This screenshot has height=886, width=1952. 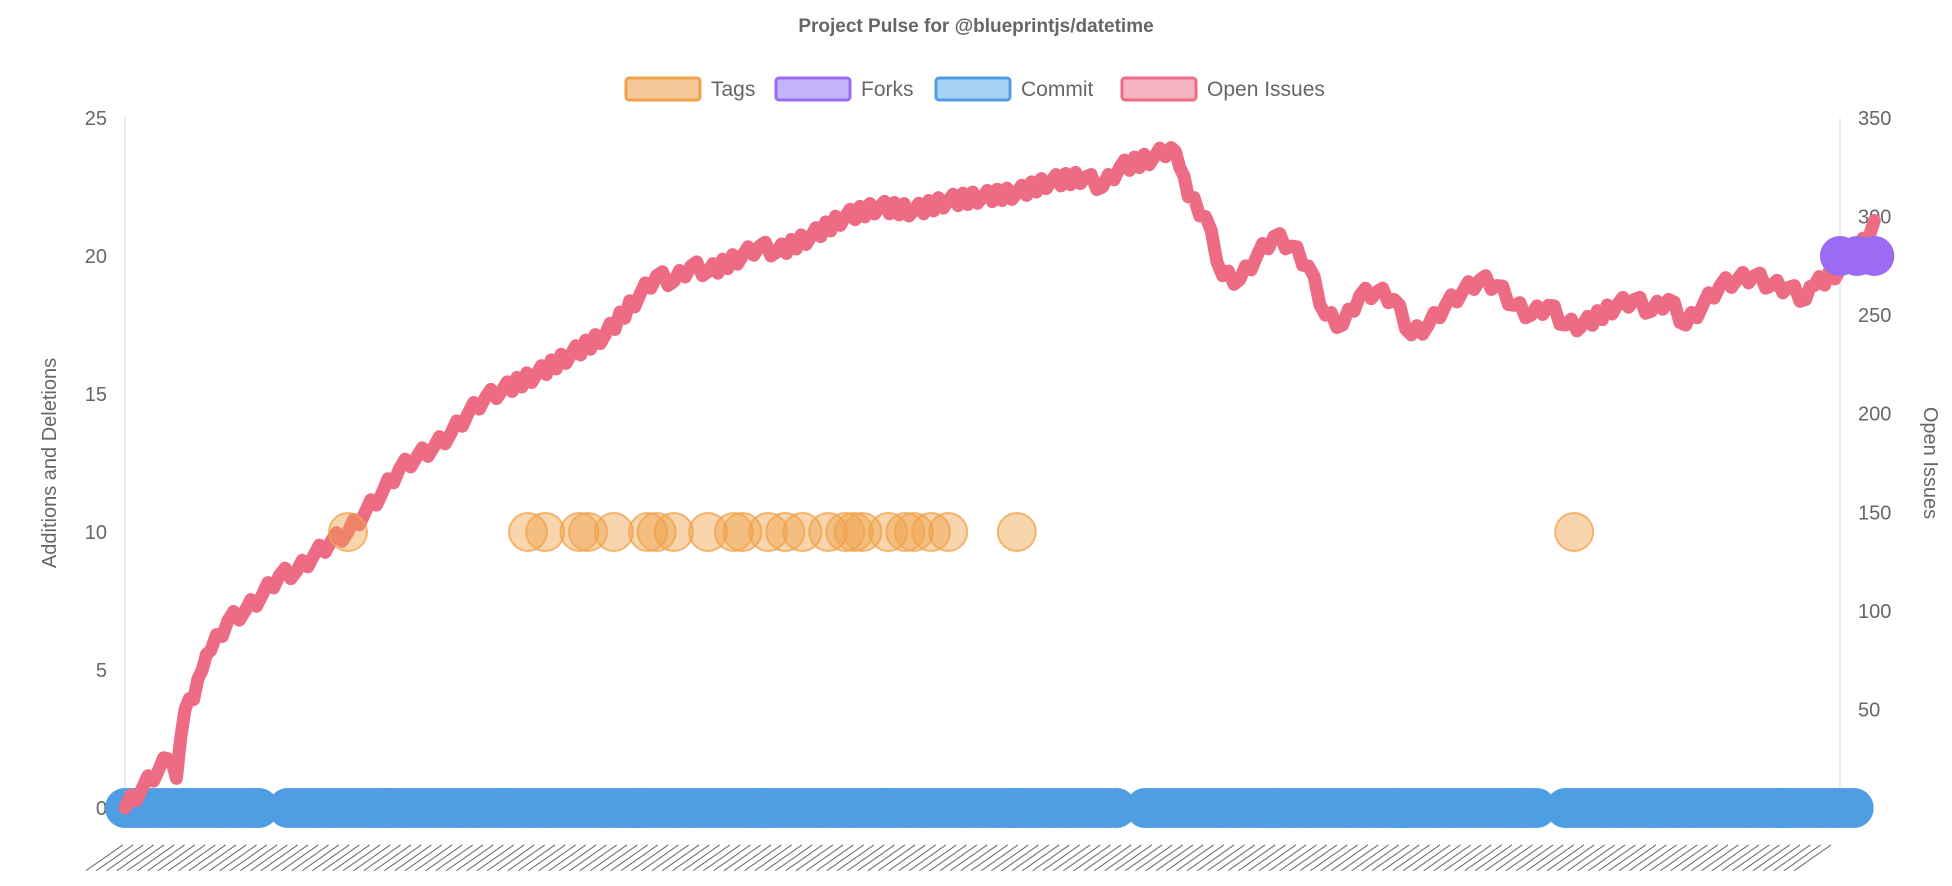 I want to click on legend: Tags Forks Commit Open Issues, so click(x=974, y=89).